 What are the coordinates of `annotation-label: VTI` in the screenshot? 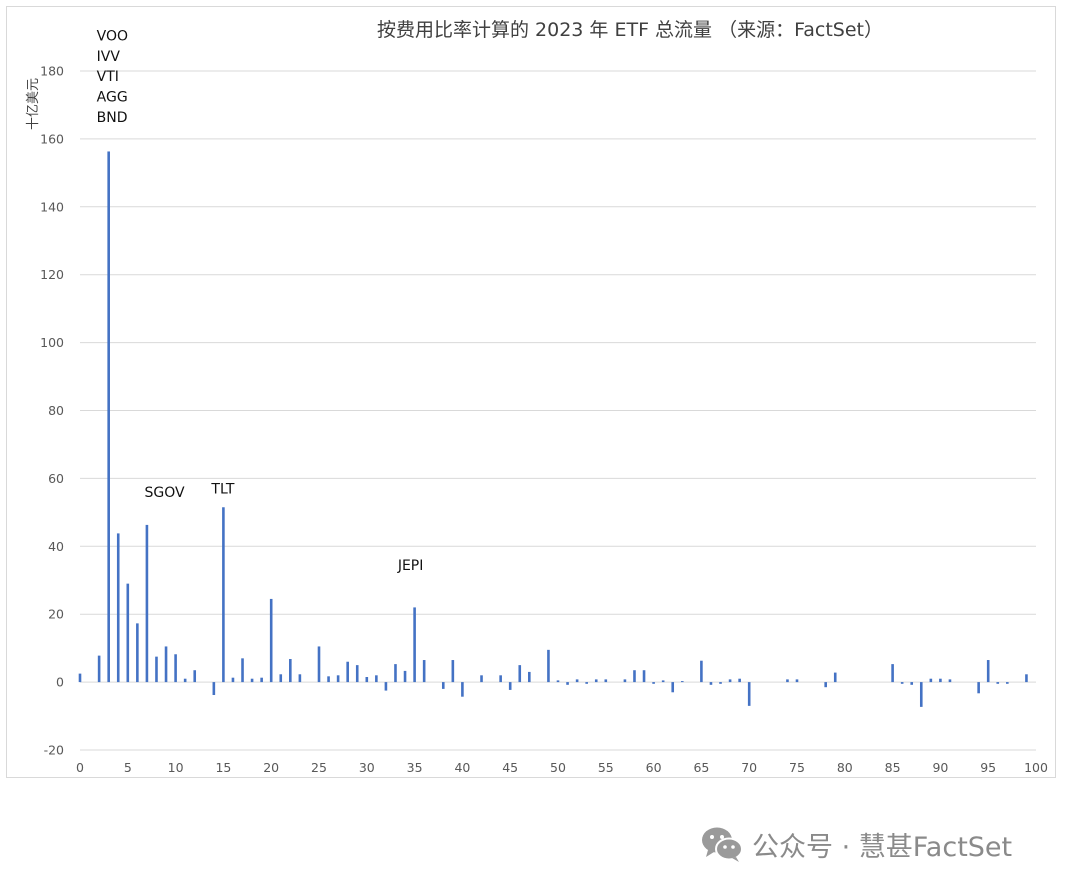 It's located at (108, 77).